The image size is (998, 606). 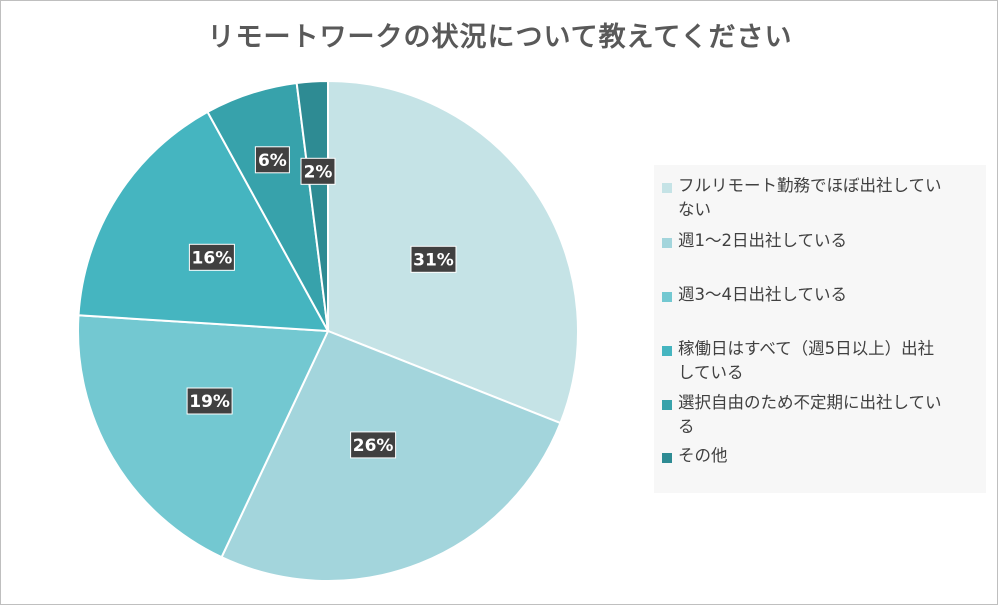 I want to click on legend-label: 稼働日はすべて（週5日以上）出社 している, so click(x=828, y=361).